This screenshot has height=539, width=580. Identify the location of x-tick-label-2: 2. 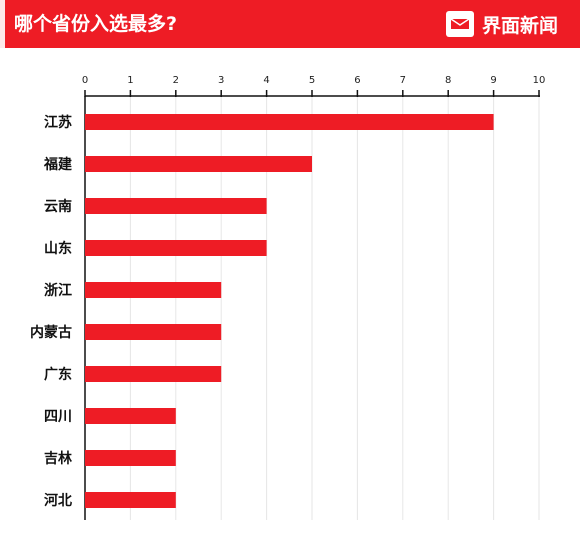
(176, 80).